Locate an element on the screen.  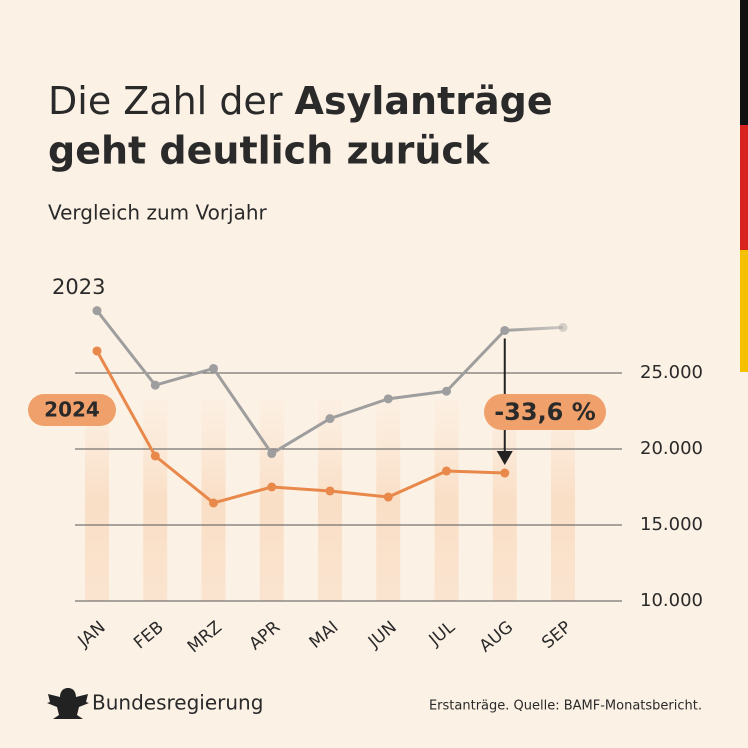
chart-title-line2: geht deutlich zurück is located at coordinates (269, 151).